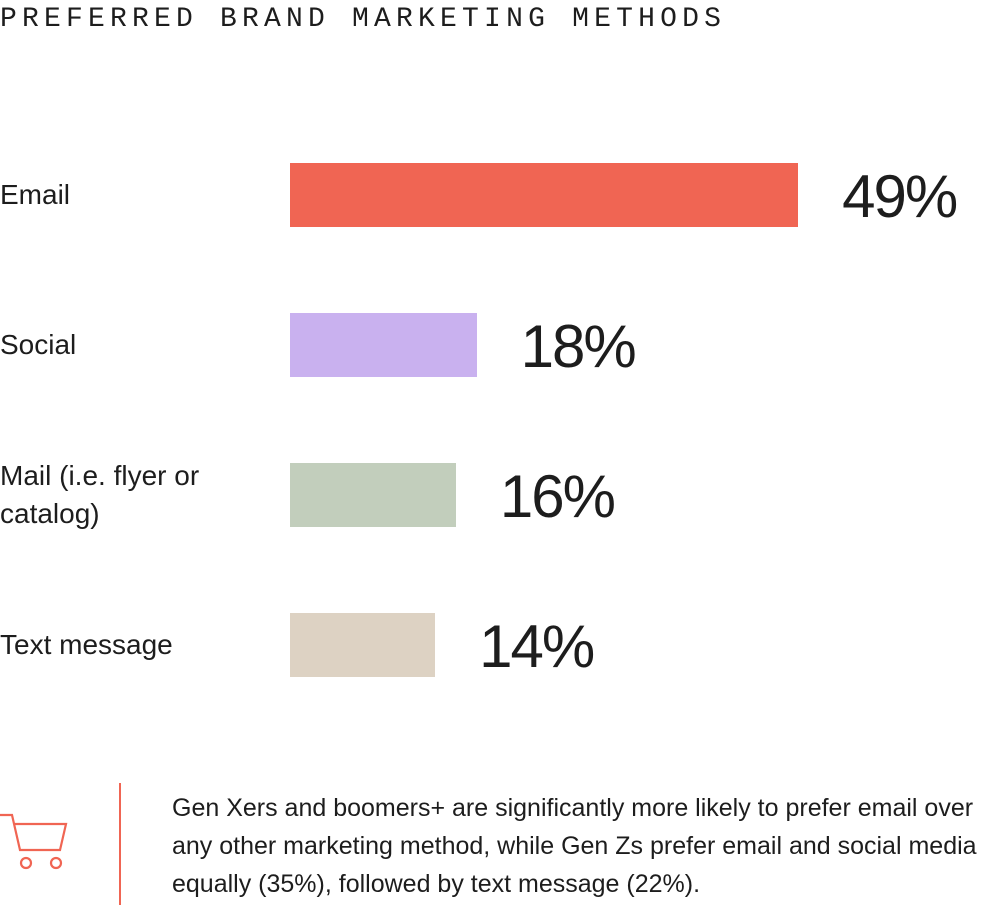 This screenshot has height=905, width=1000. Describe the element at coordinates (363, 19) in the screenshot. I see `chart-title: PREFERRED BRAND MARKETING METHODS` at that location.